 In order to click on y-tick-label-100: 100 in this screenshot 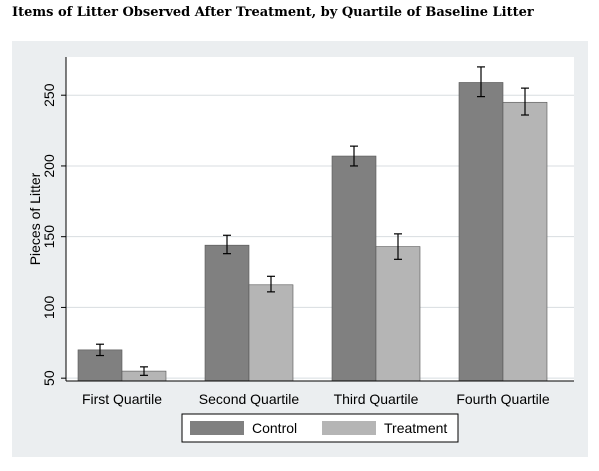, I will do `click(49, 308)`.